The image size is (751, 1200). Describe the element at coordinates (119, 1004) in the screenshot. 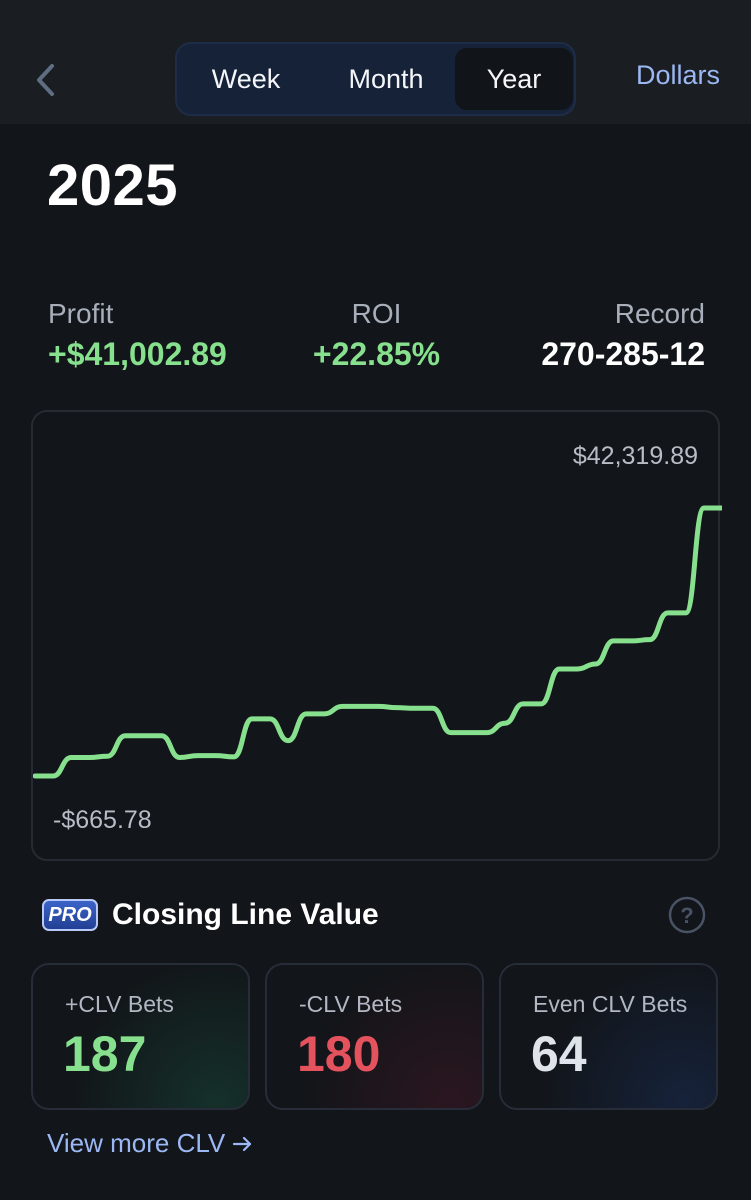

I see `clv-card-label: +CLV Bets` at that location.